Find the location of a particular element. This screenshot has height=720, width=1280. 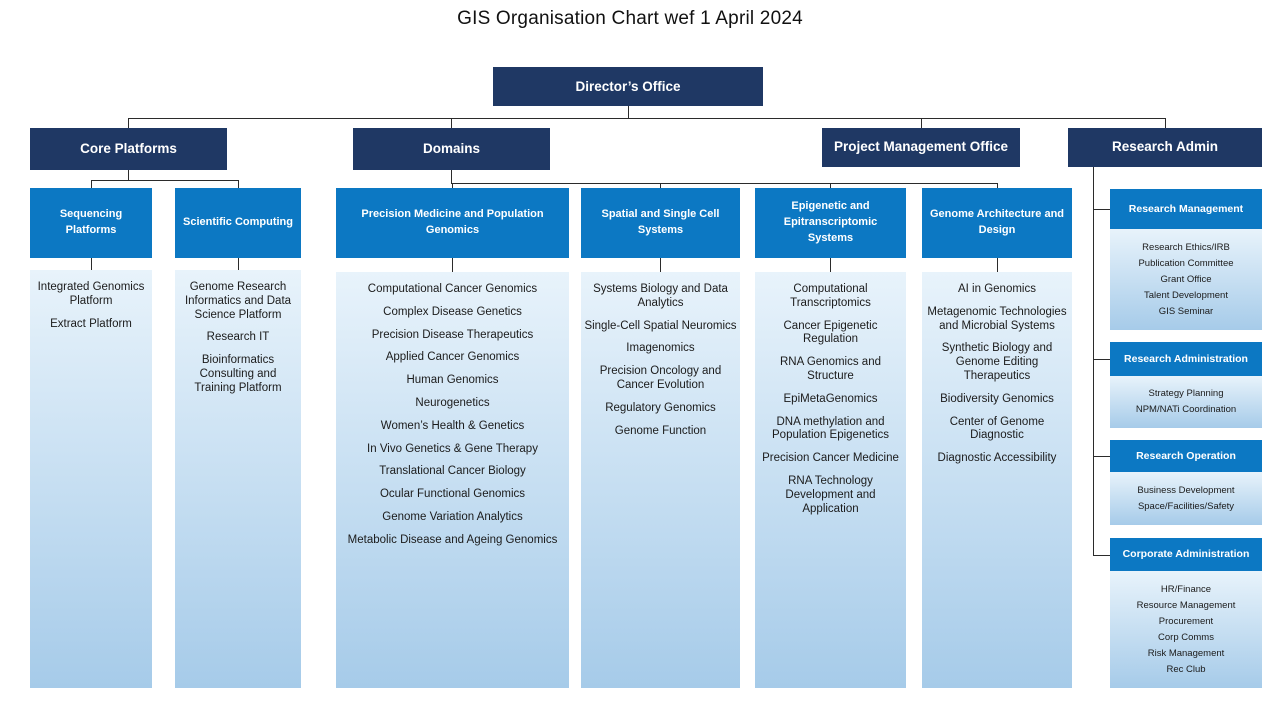

list-item: Translational Cancer Biology is located at coordinates (452, 471).